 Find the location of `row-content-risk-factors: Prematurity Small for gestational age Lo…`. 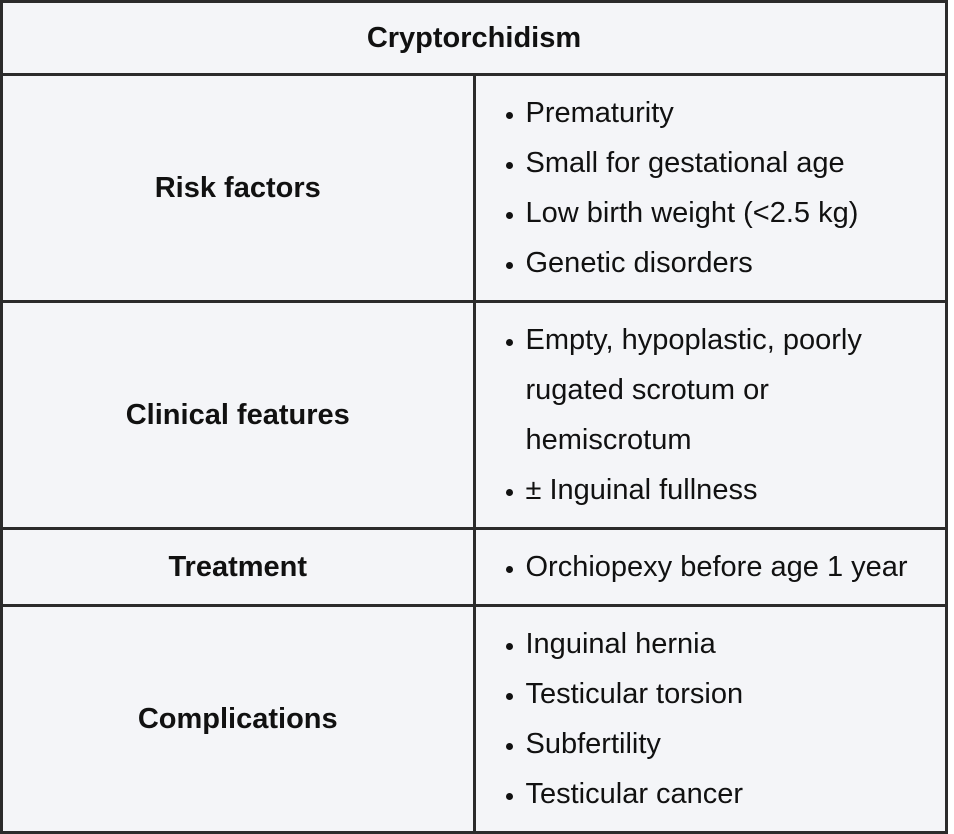

row-content-risk-factors: Prematurity Small for gestational age Lo… is located at coordinates (710, 188).